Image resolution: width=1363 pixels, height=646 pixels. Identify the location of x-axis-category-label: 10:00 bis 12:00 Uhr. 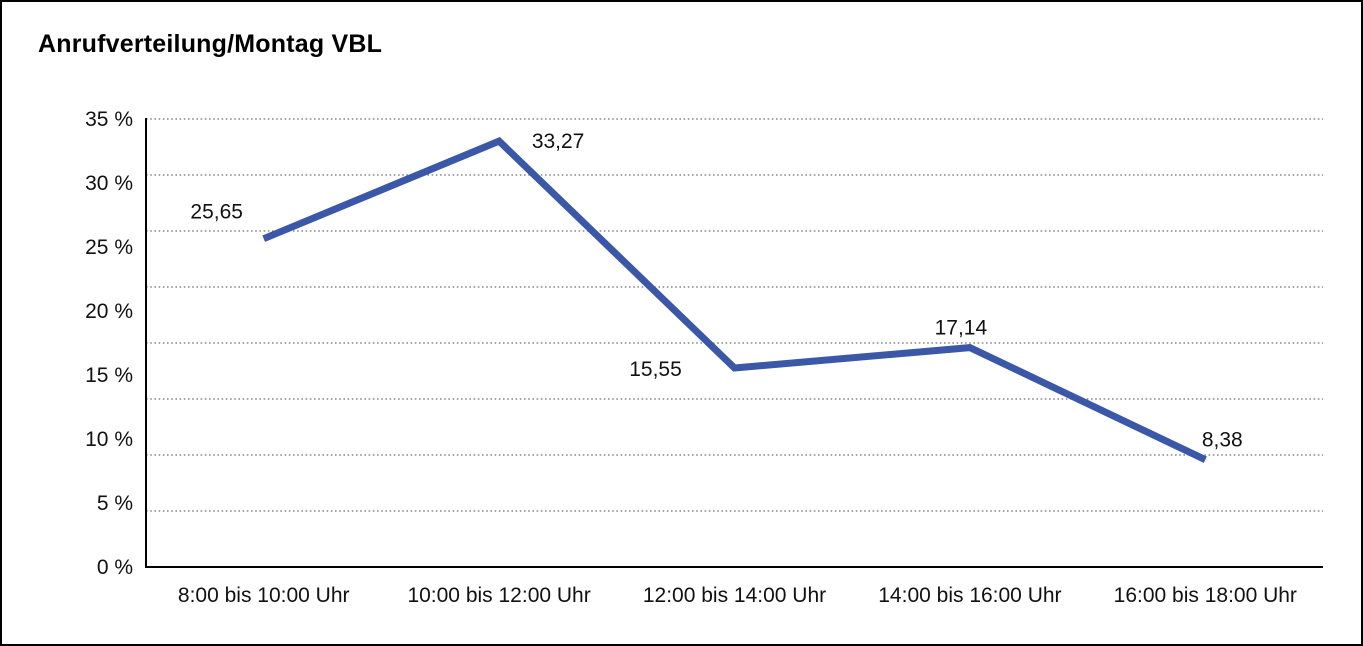
(498, 595).